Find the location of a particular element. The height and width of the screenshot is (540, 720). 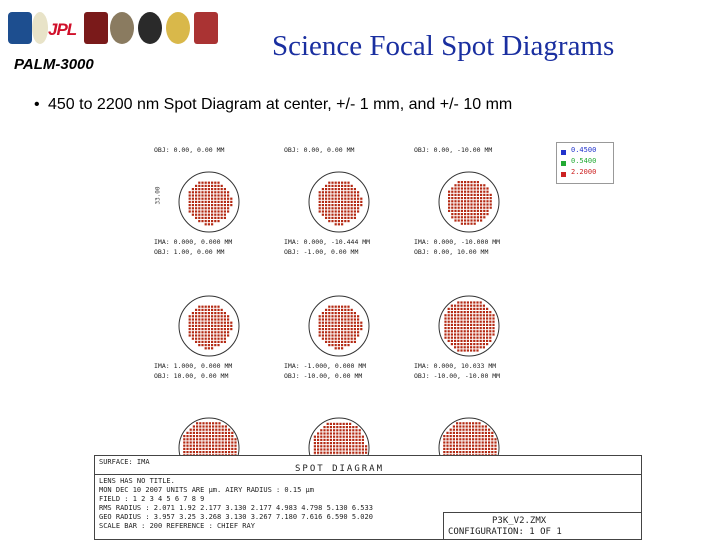

airy-disk-circle is located at coordinates (469, 326).